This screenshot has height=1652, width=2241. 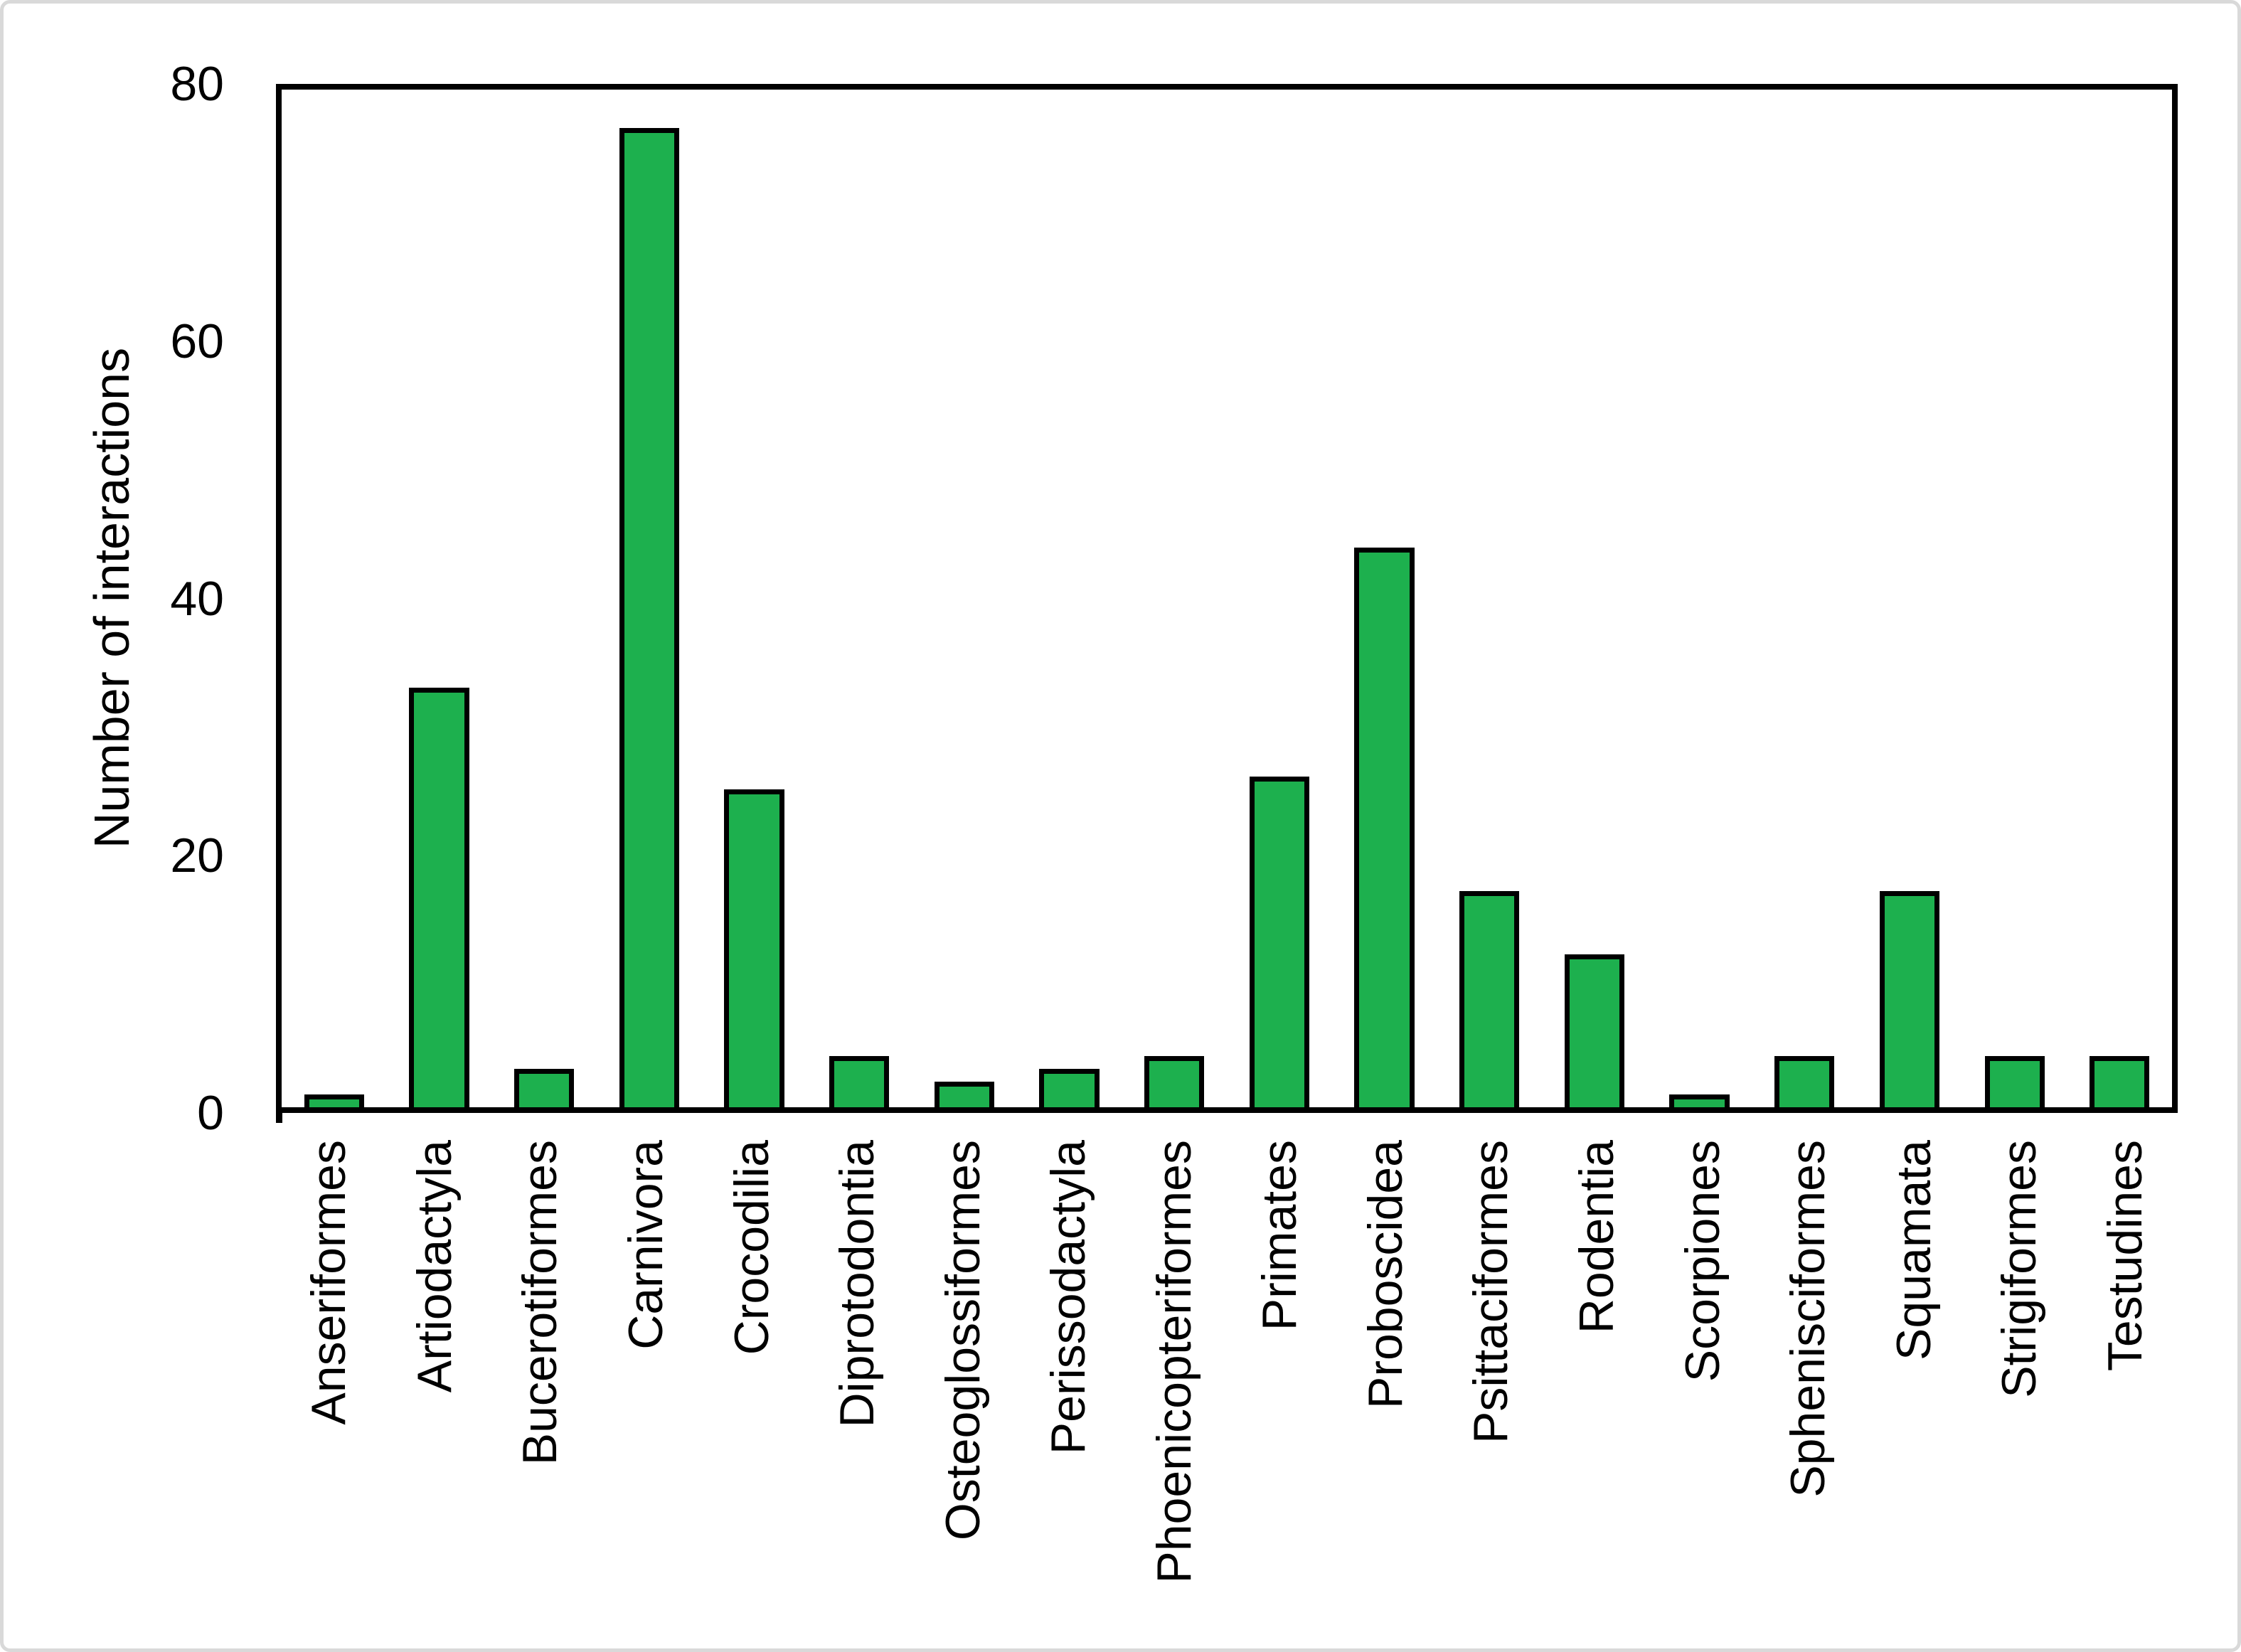 I want to click on bar-crocodilia, so click(x=754, y=948).